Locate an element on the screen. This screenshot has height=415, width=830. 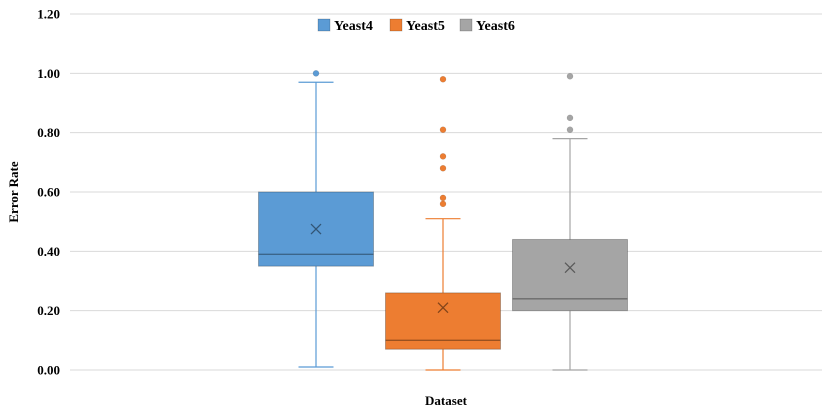
box-yeast6 is located at coordinates (570, 222).